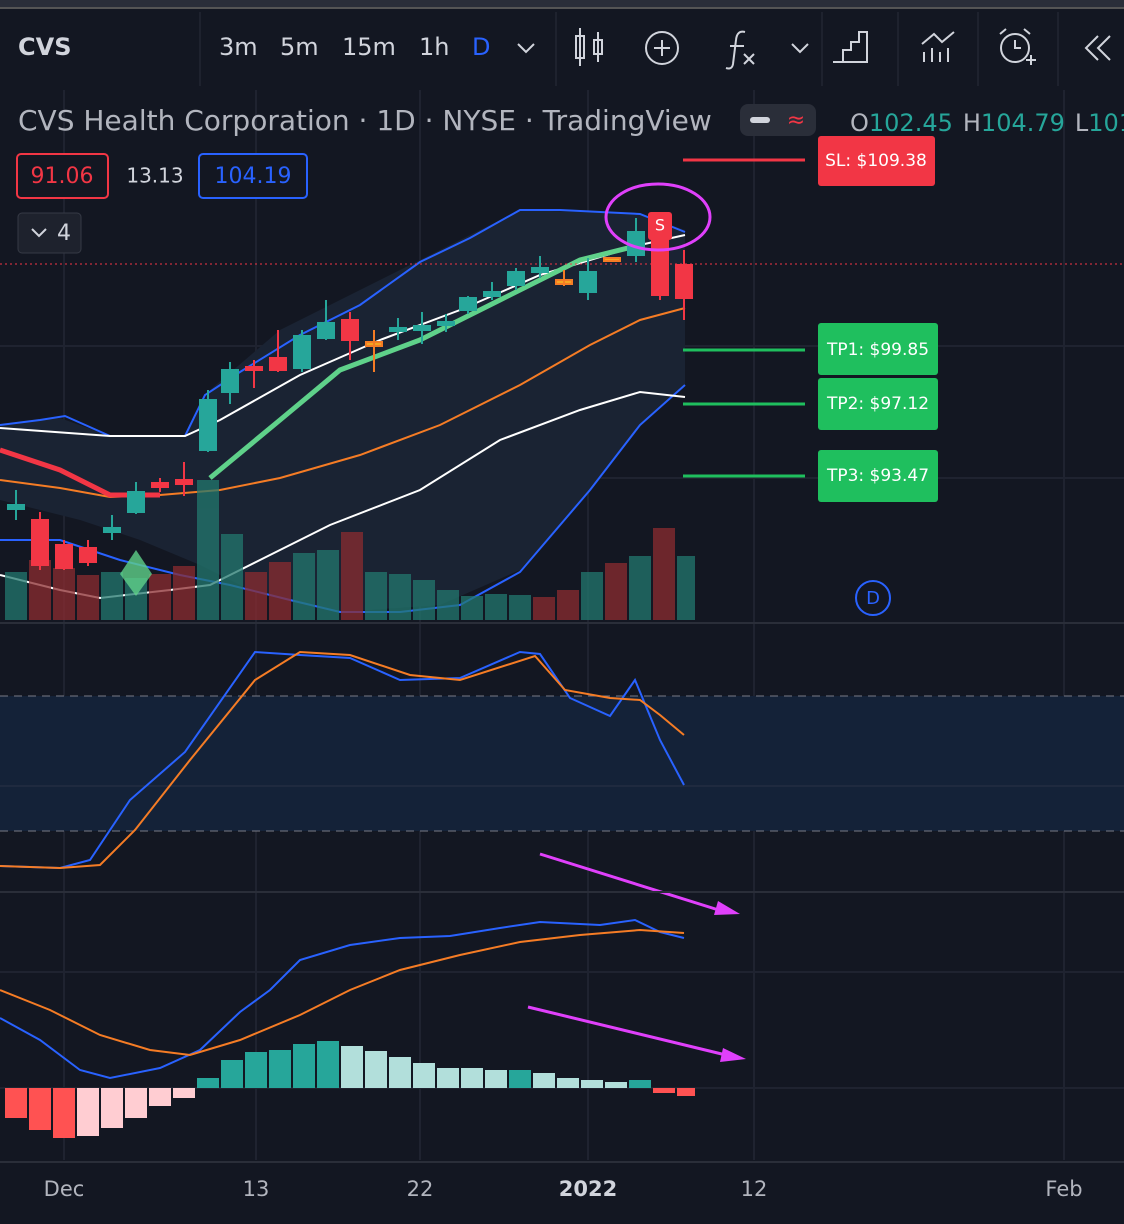 This screenshot has height=1224, width=1124. I want to click on macd-line, so click(342, 999).